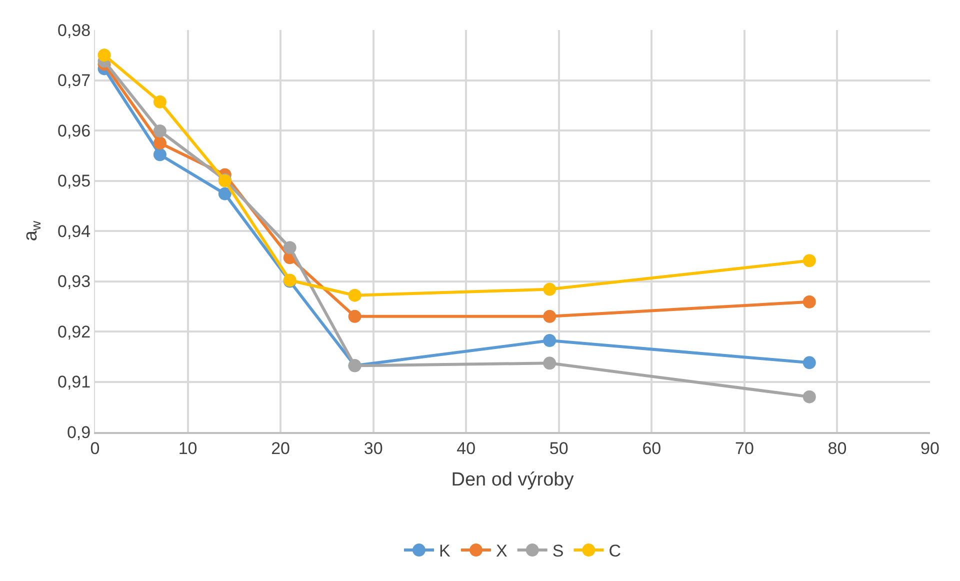  Describe the element at coordinates (74, 282) in the screenshot. I see `y-tick-label: 0,93` at that location.